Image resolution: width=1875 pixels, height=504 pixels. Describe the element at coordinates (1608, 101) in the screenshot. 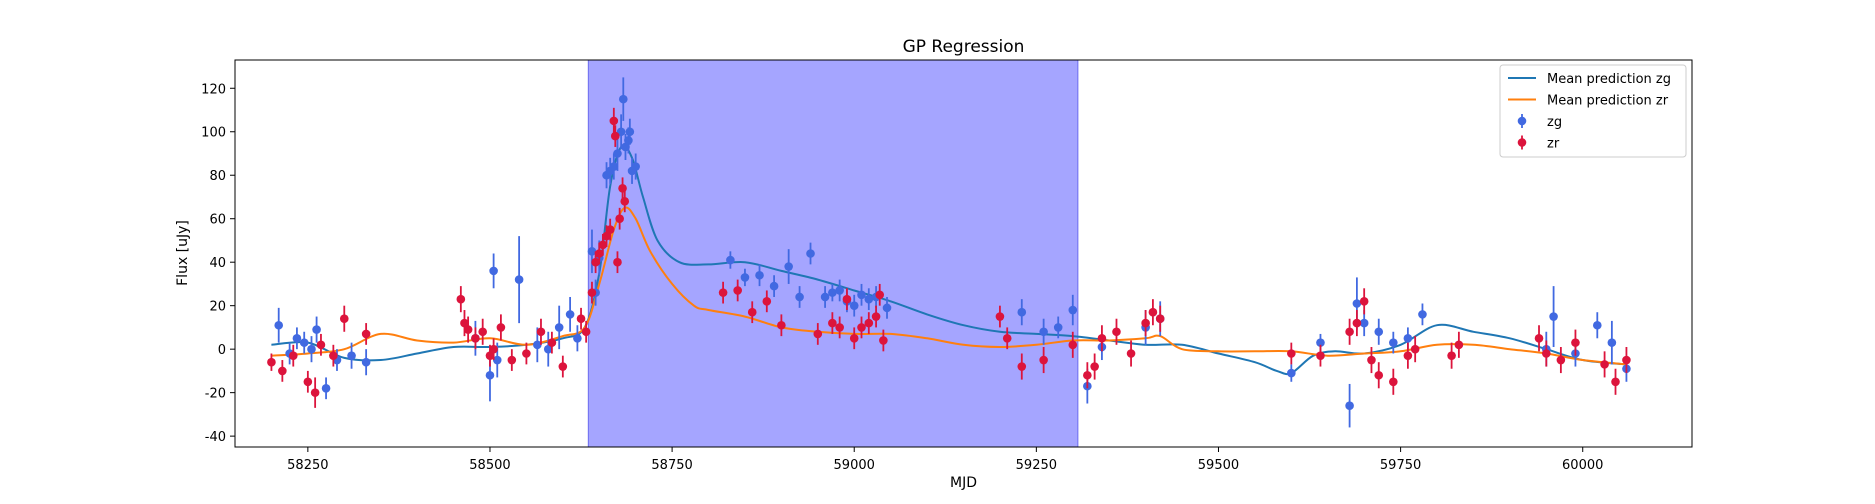

I see `legend-label: Mean prediction zr` at that location.